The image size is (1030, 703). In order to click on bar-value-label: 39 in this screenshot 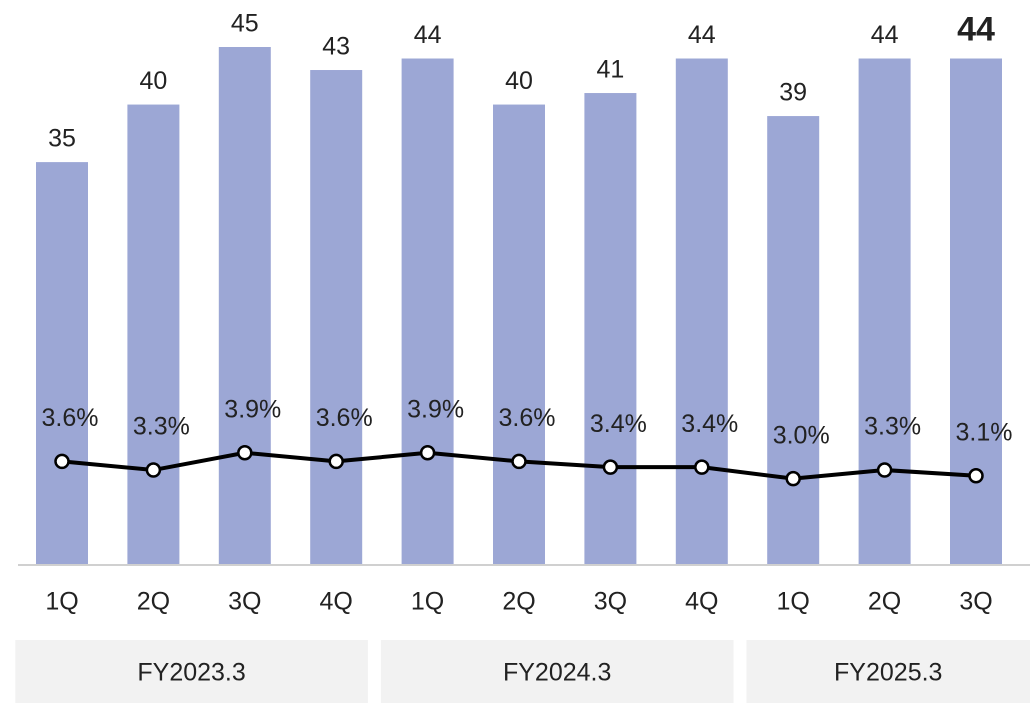, I will do `click(793, 93)`.